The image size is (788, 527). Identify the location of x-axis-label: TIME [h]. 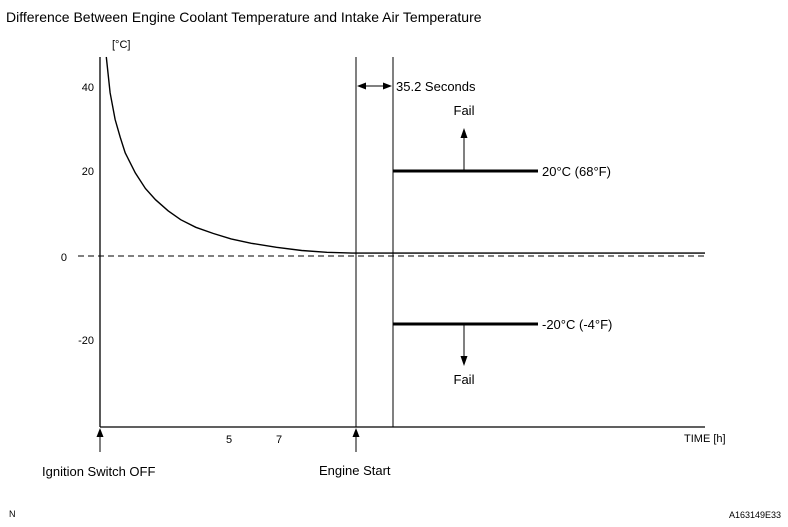
(705, 439).